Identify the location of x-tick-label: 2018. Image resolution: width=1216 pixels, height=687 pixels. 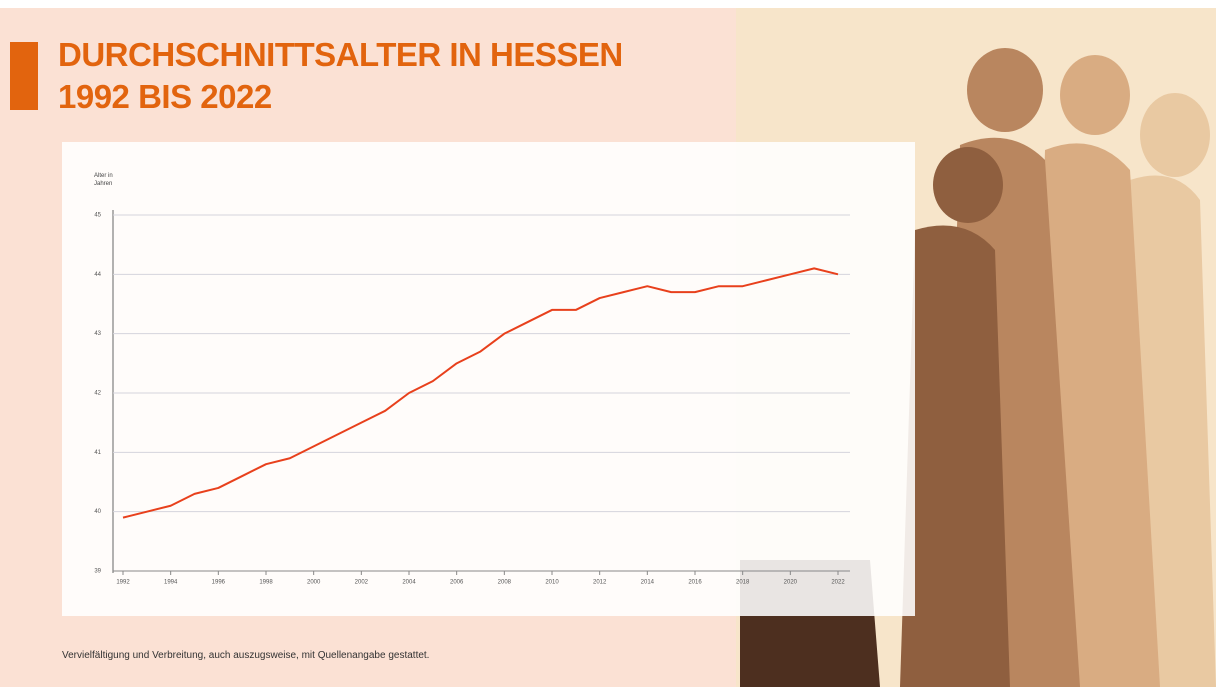
(743, 583).